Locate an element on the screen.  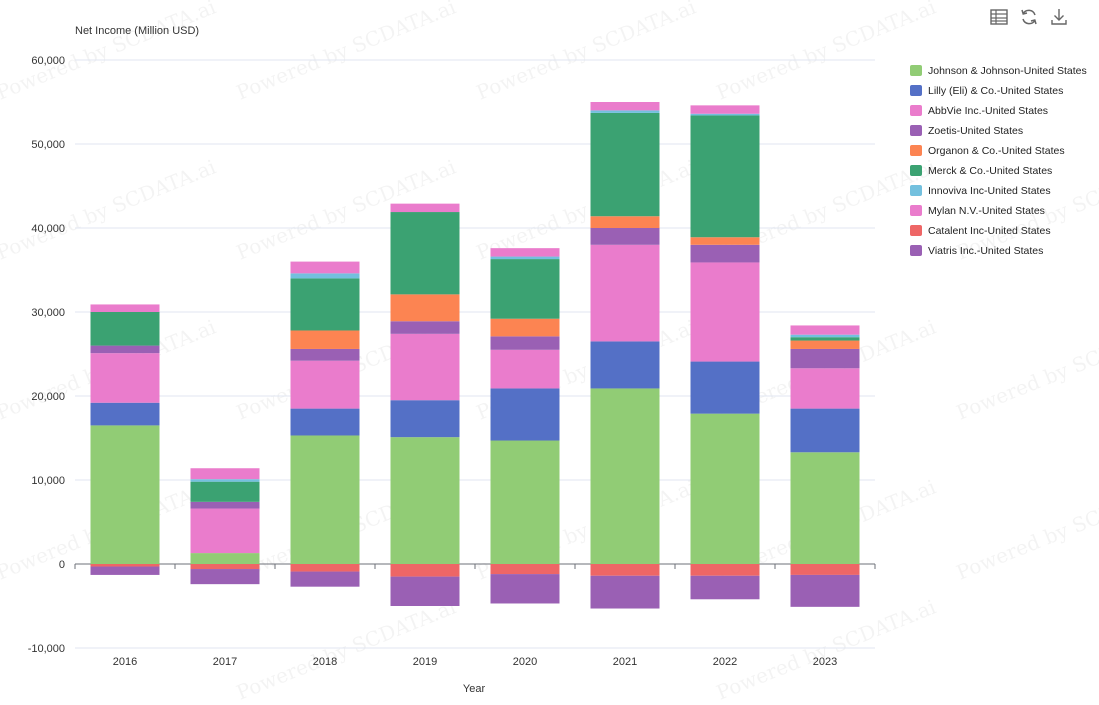
legend-item: Mylan N.V.-United States is located at coordinates (977, 211).